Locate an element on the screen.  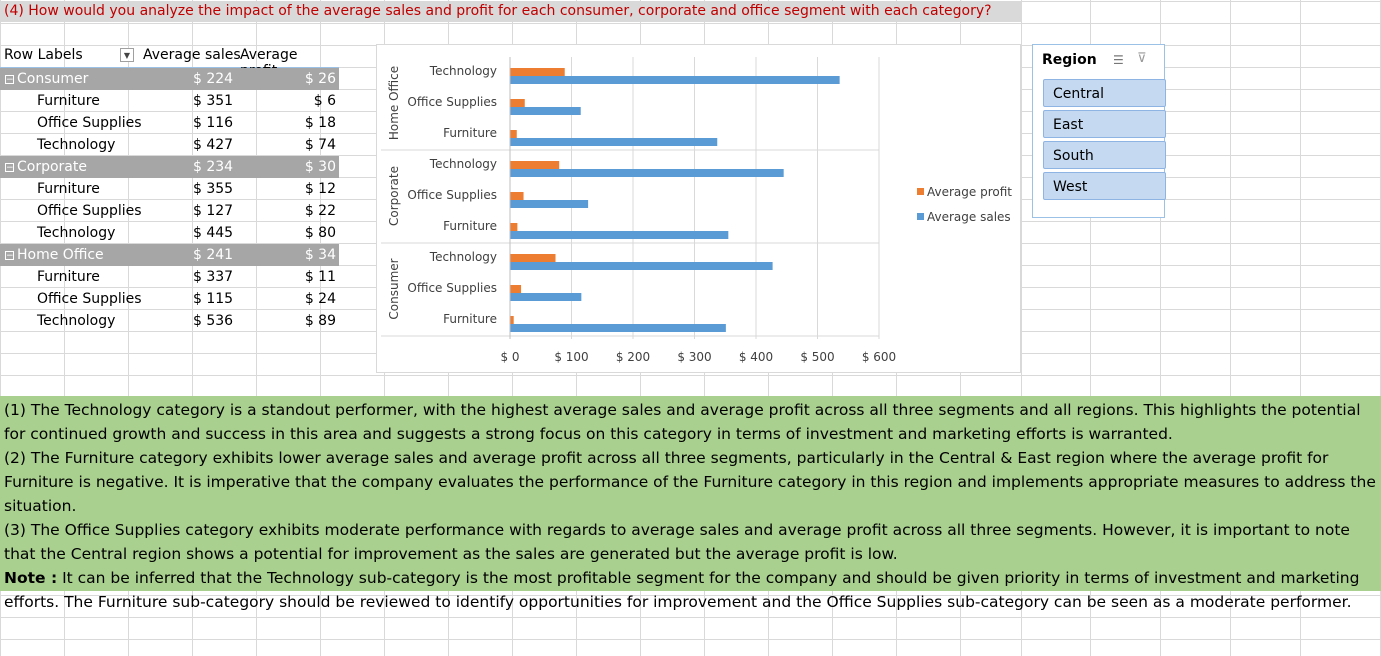
category-label: Technology is located at coordinates (463, 164).